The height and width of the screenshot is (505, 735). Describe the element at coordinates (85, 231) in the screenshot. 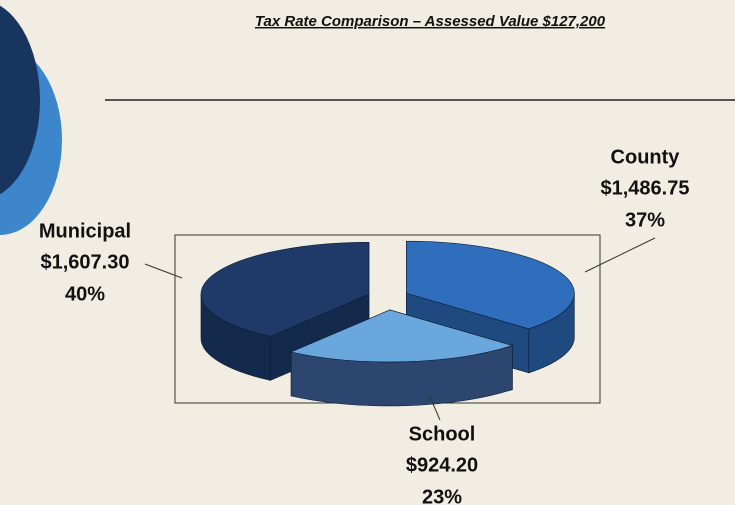

I see `category-label: Municipal` at that location.